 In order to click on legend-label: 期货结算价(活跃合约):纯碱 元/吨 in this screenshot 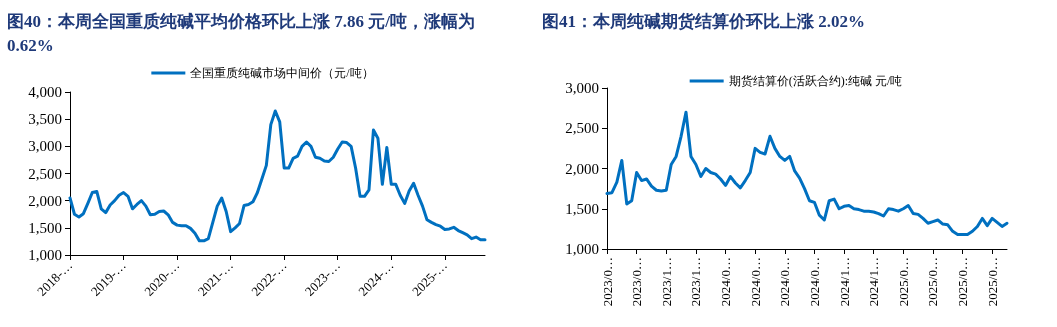, I will do `click(815, 81)`.